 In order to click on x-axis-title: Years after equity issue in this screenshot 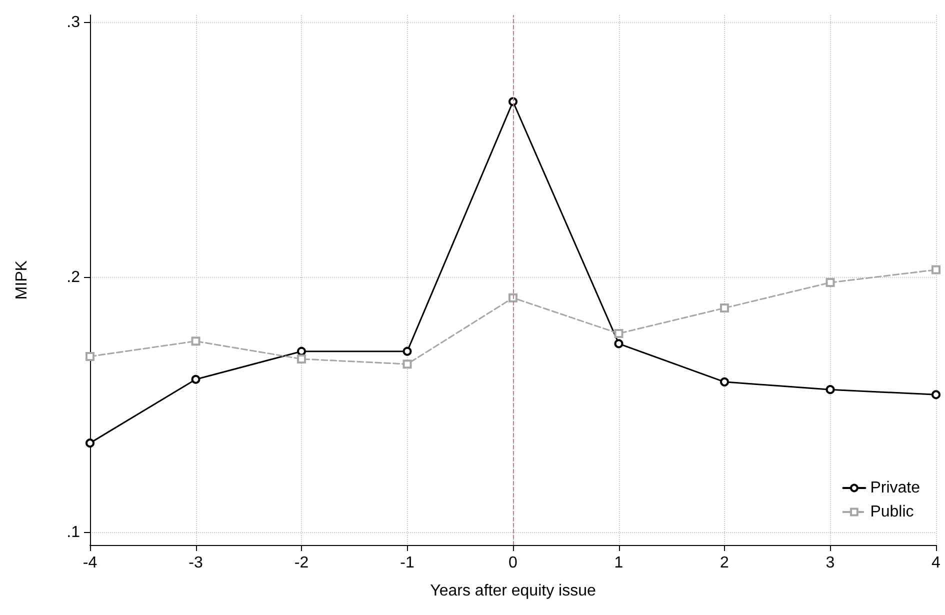, I will do `click(513, 591)`.